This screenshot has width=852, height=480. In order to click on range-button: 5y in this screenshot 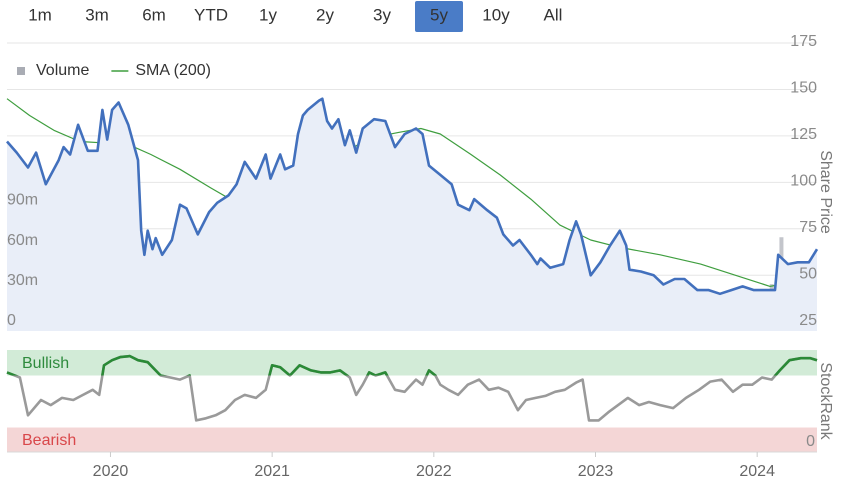, I will do `click(439, 14)`.